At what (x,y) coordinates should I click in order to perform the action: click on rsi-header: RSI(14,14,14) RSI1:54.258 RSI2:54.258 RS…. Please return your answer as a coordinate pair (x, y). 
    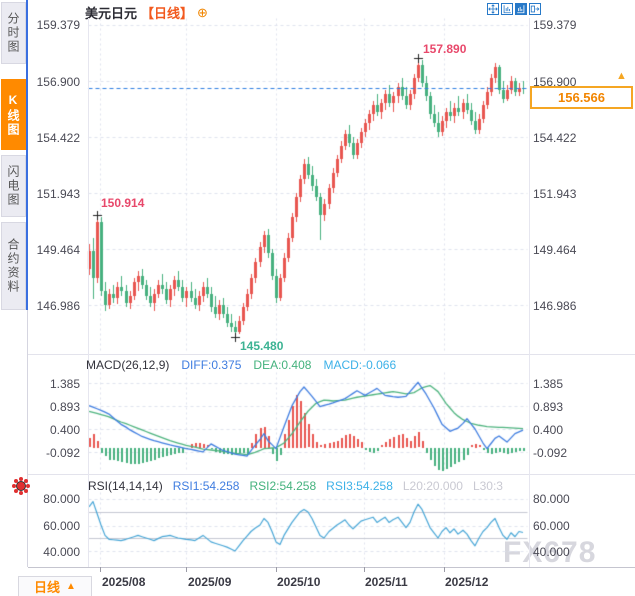
    Looking at the image, I should click on (295, 486).